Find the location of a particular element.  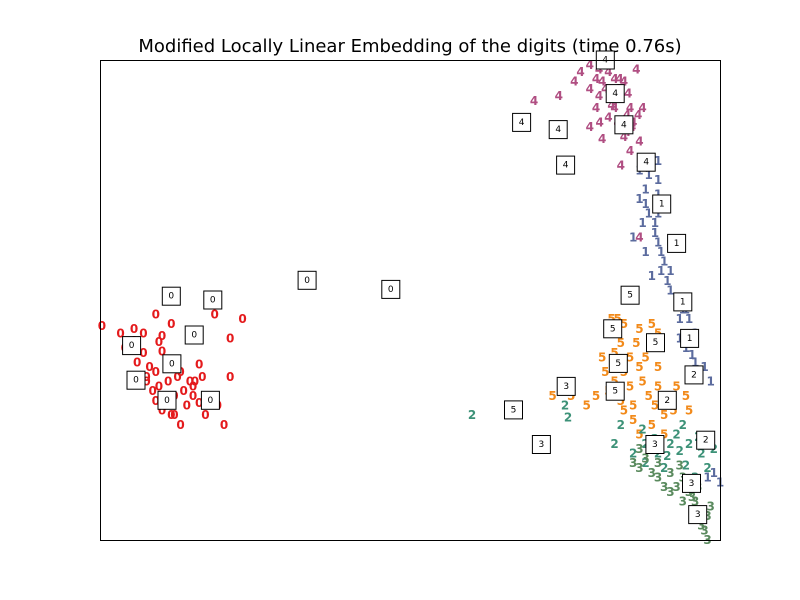

thumbnail-digit: 2 is located at coordinates (706, 441).